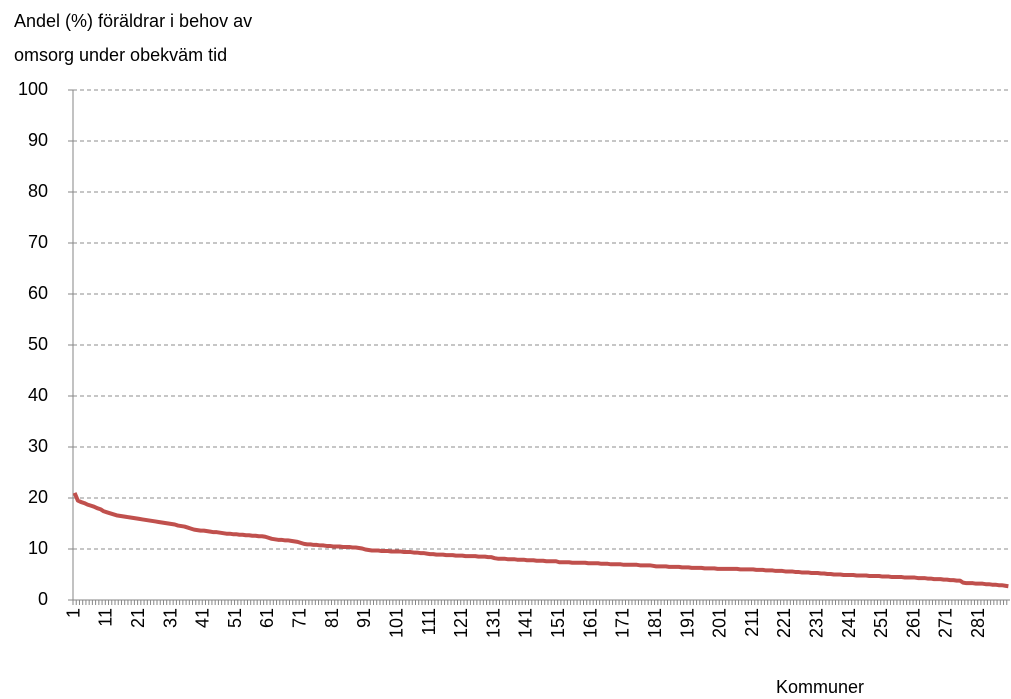  What do you see at coordinates (267, 618) in the screenshot?
I see `x-tick-label: 61` at bounding box center [267, 618].